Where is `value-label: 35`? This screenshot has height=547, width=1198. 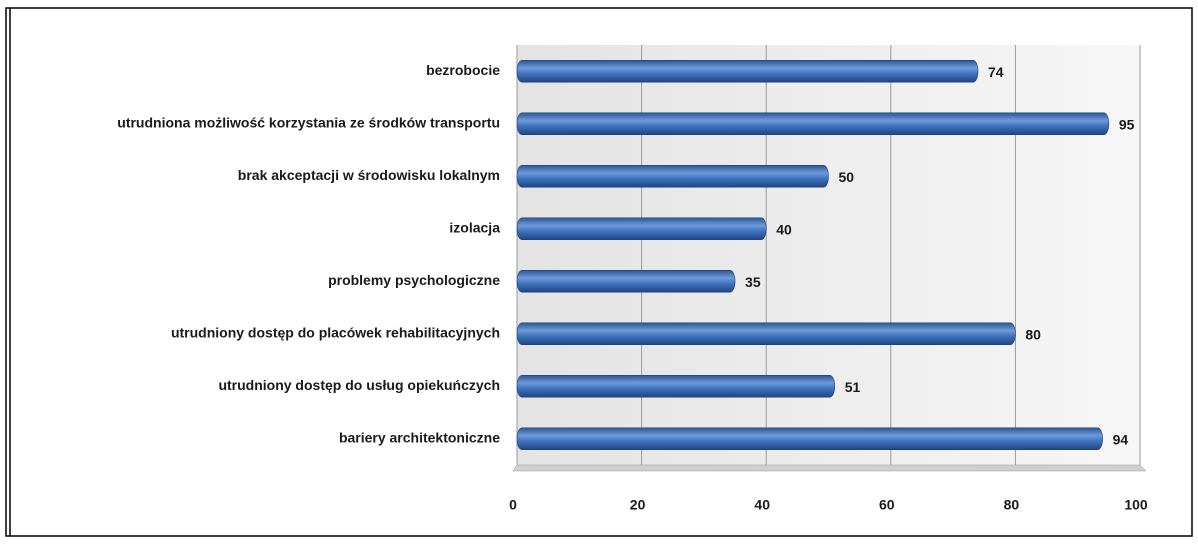 value-label: 35 is located at coordinates (753, 282).